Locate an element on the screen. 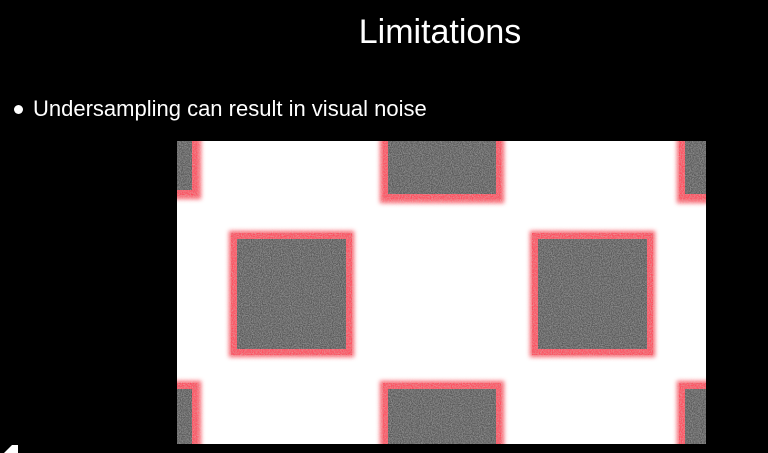 This screenshot has width=768, height=453. square-top-right is located at coordinates (691, 172).